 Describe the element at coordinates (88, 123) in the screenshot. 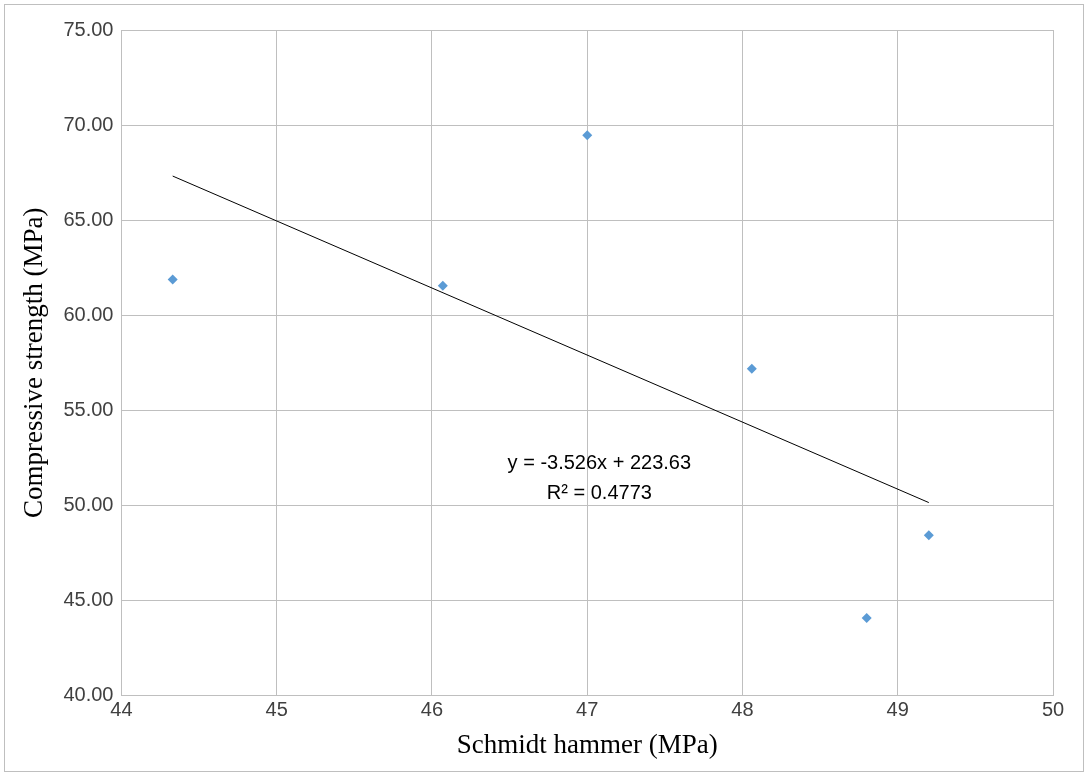

I see `y-tick-label: 70.00` at that location.